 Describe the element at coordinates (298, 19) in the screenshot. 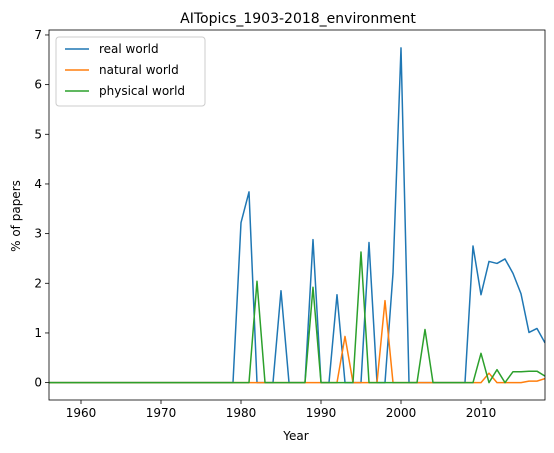

I see `chart-title: AITopics_1903-2018_environment` at that location.